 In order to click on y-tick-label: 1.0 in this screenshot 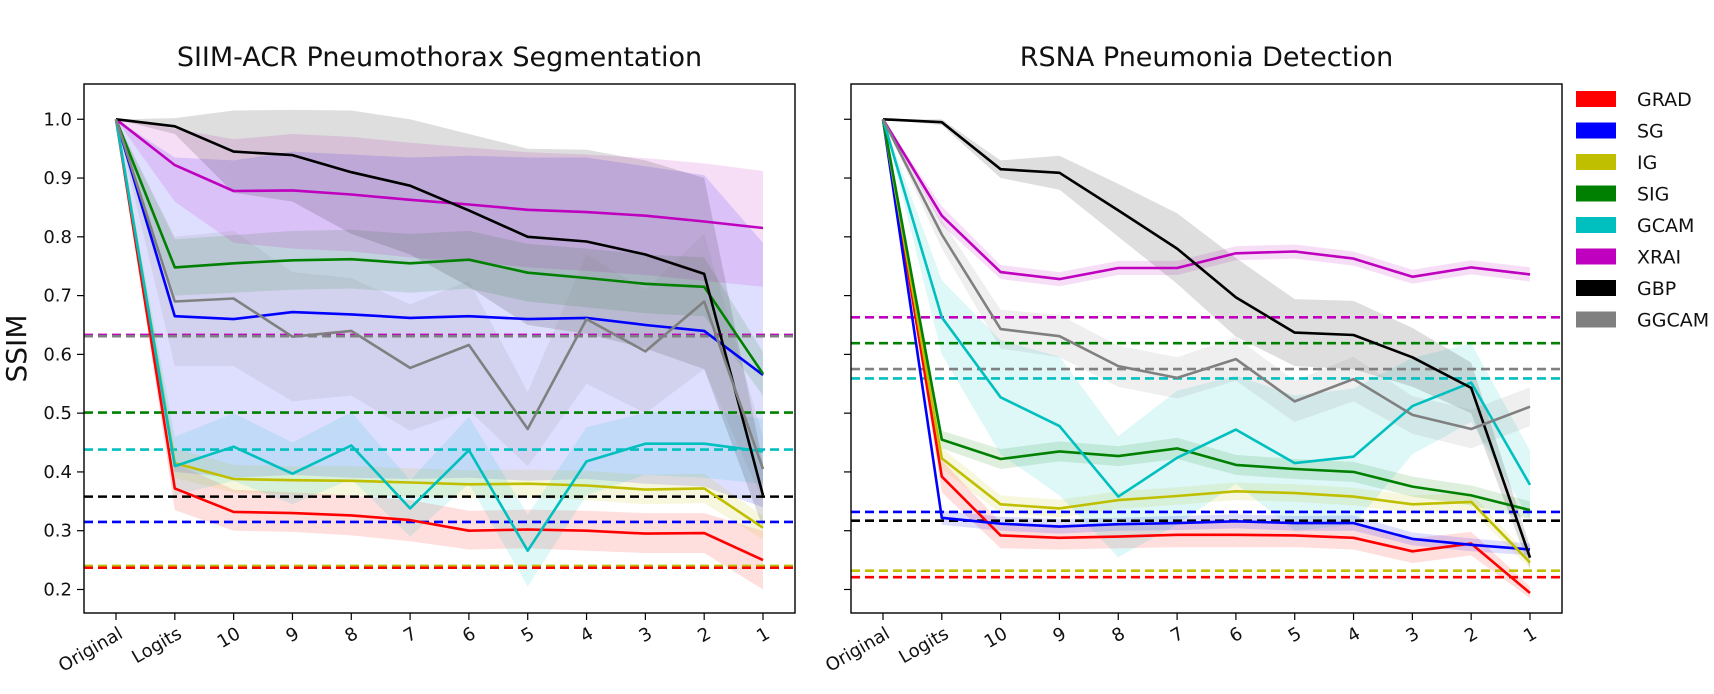, I will do `click(57, 119)`.